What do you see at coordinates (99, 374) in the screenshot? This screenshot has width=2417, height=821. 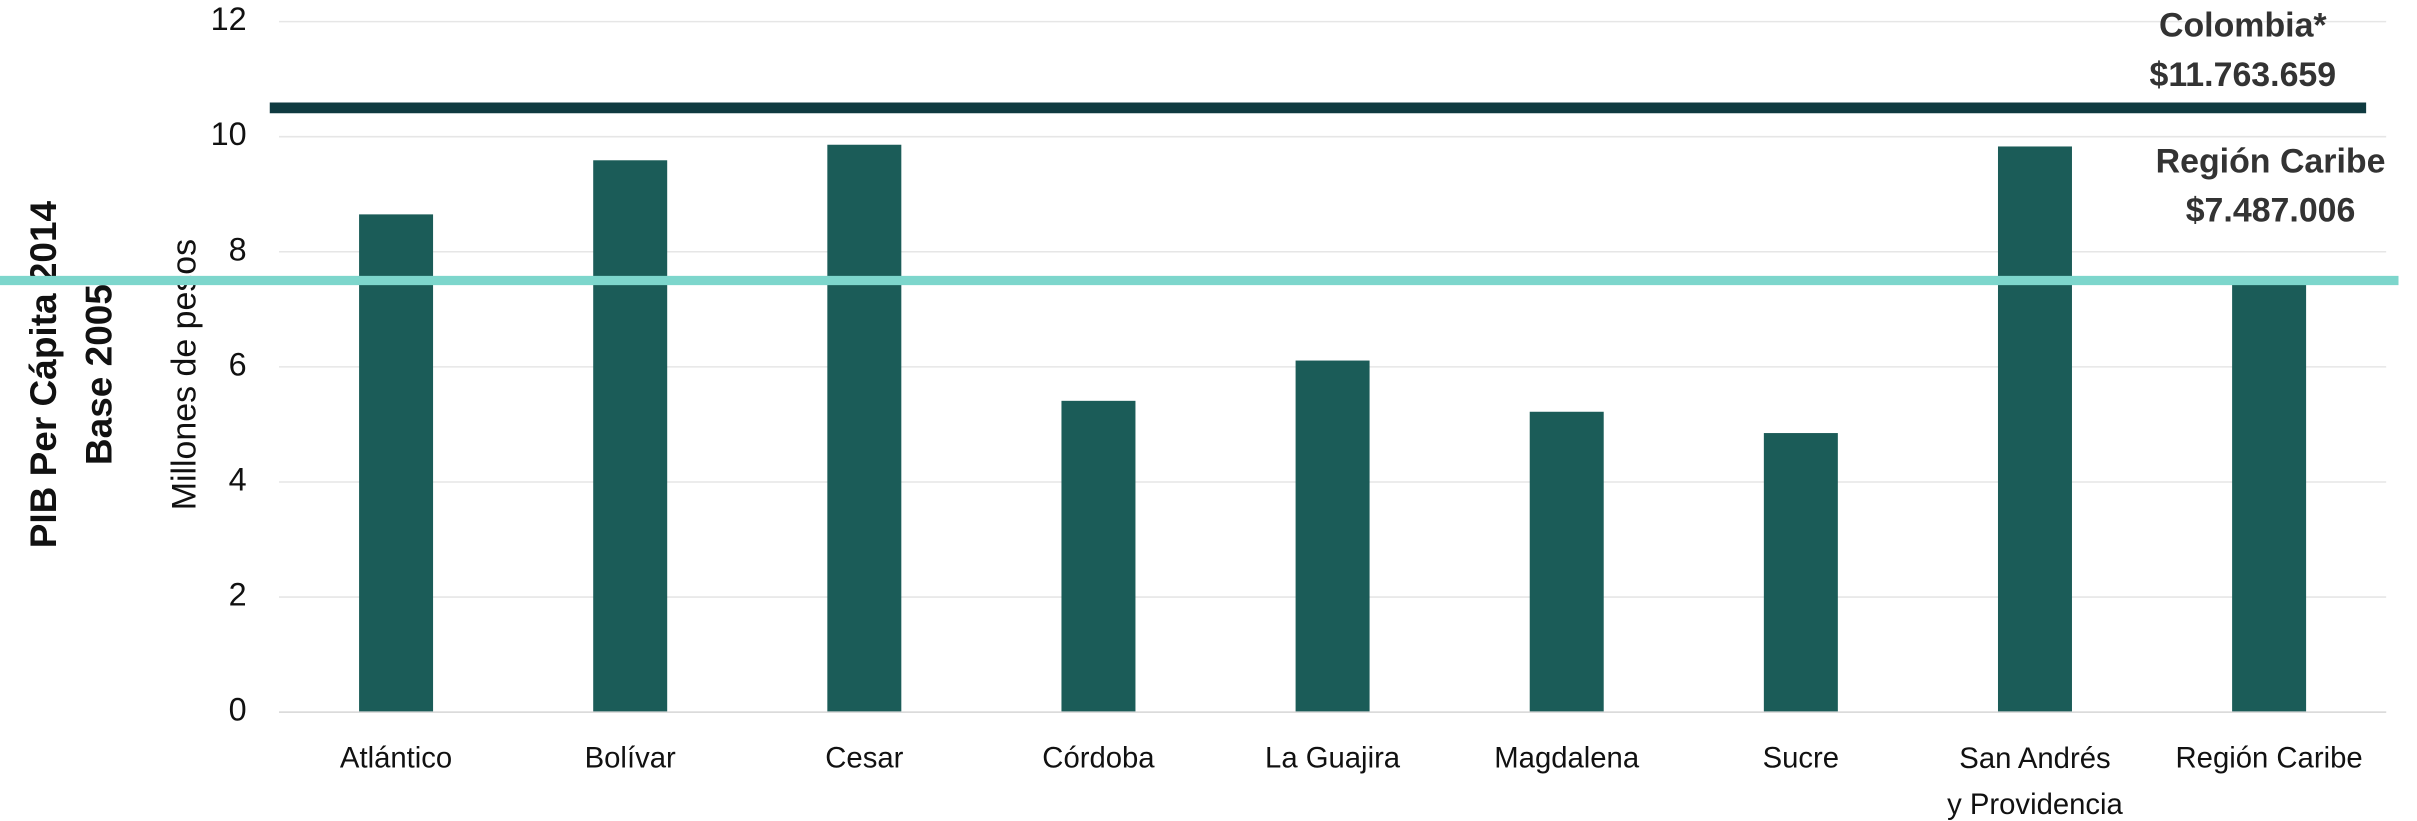 I see `side-title-line: Base 2005` at bounding box center [99, 374].